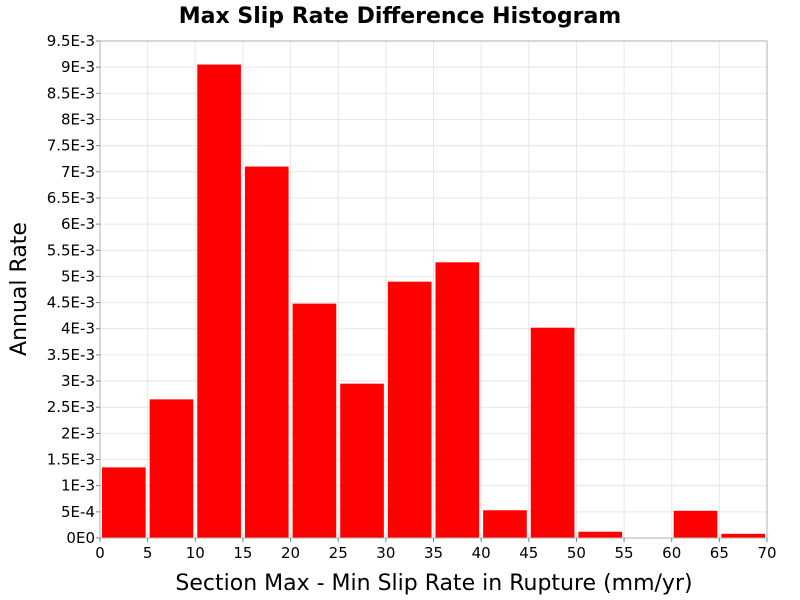  What do you see at coordinates (78, 67) in the screenshot?
I see `y-tick-label: 9E-3` at bounding box center [78, 67].